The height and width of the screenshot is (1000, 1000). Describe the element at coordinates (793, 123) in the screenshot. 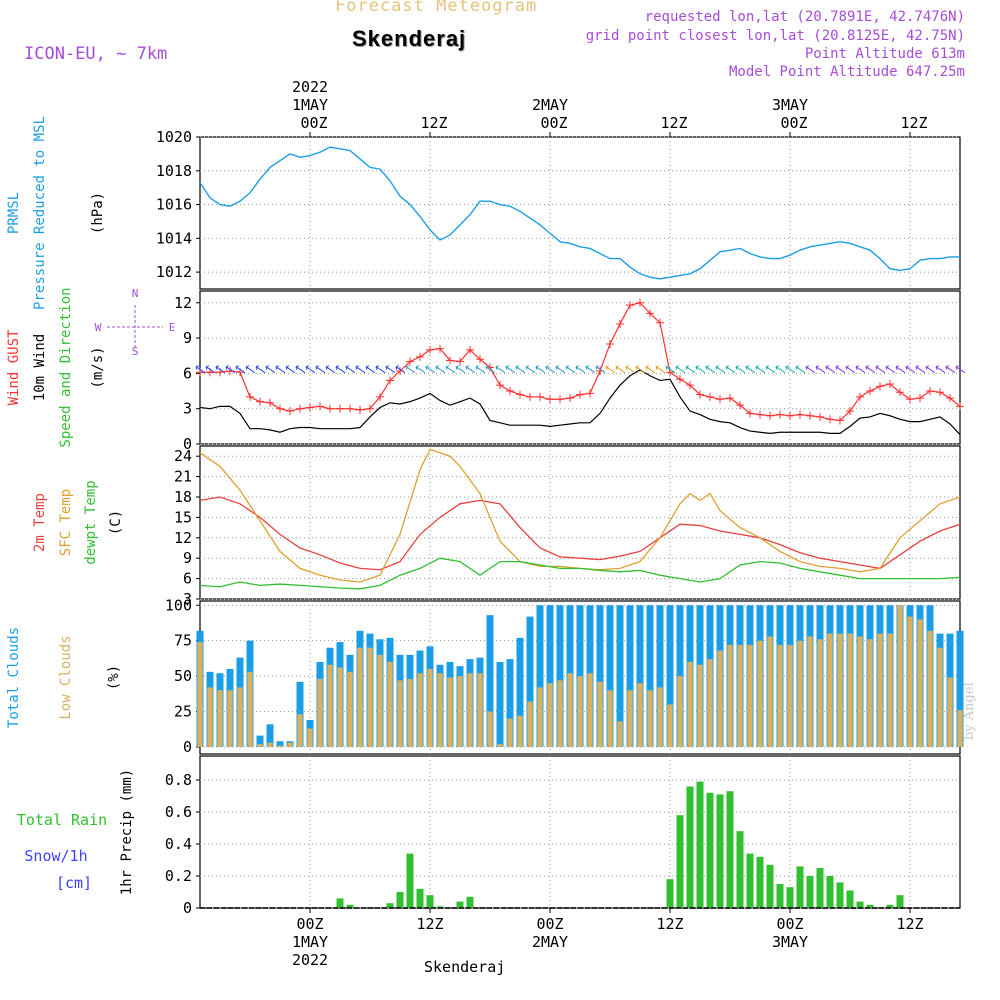

I see `top-time-label: 00Z` at that location.